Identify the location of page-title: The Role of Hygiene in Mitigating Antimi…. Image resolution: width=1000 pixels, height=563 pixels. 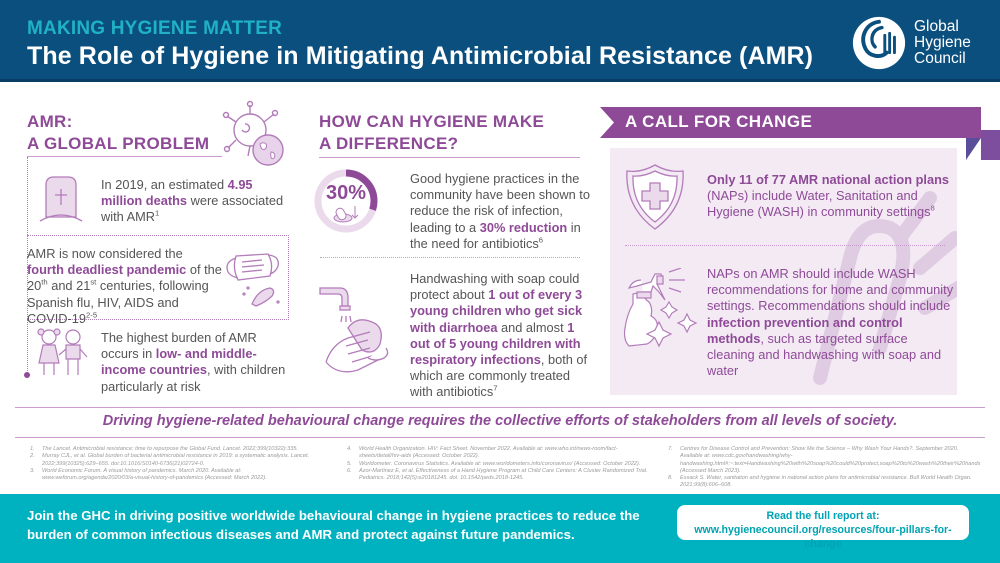
(420, 56).